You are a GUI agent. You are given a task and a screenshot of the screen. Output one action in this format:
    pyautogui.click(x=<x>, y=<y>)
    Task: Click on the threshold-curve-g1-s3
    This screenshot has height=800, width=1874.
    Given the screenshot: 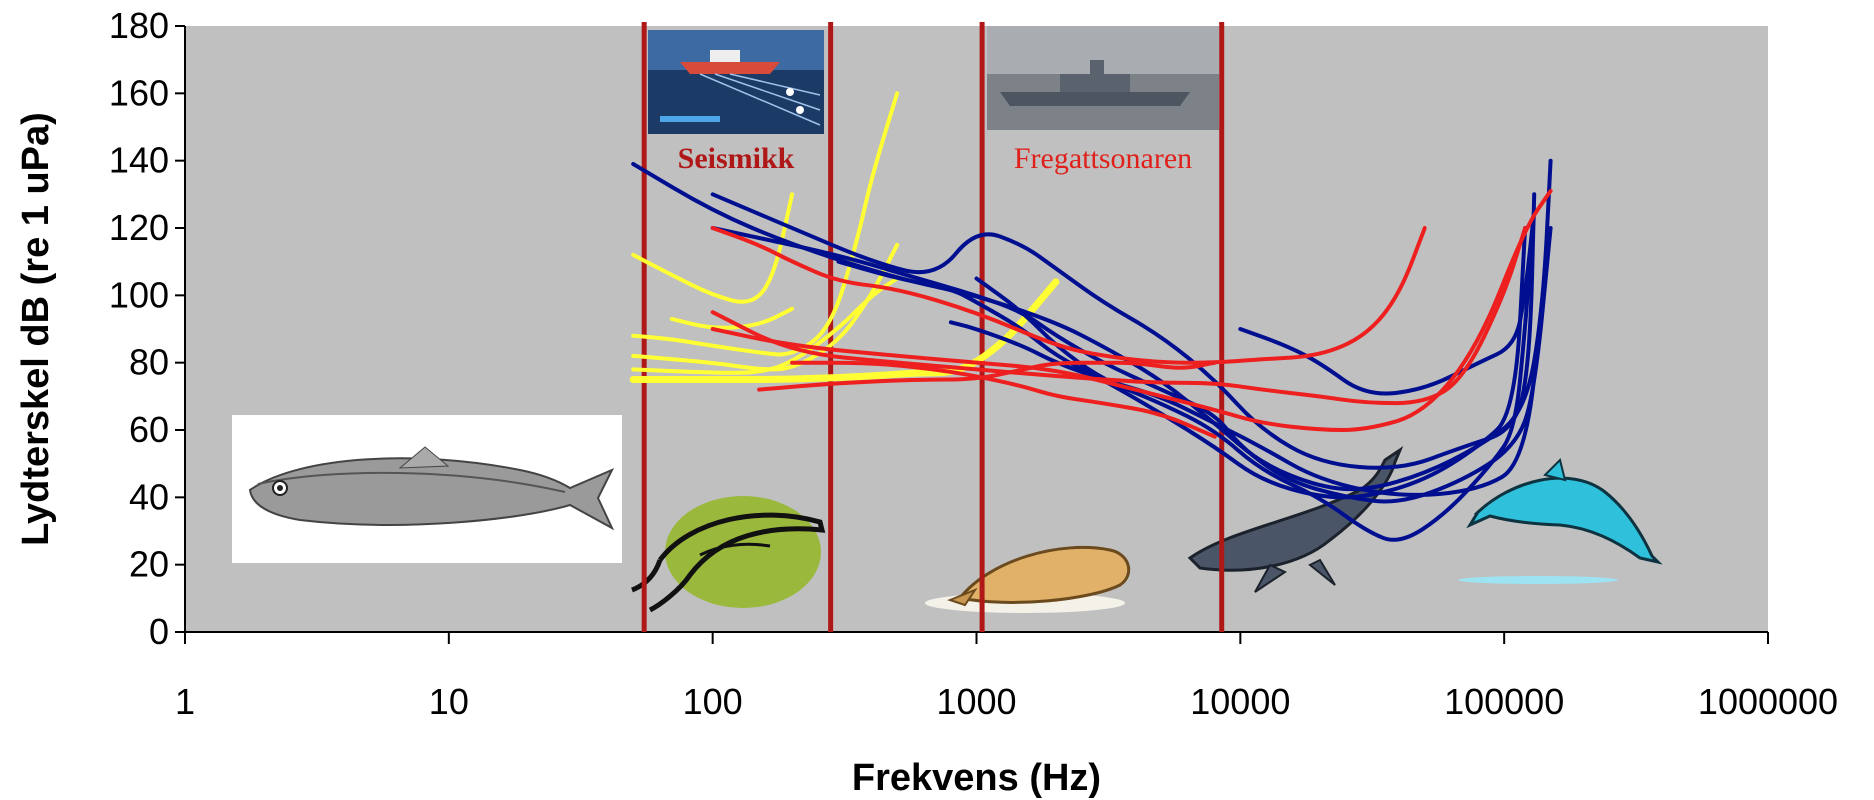 What is the action you would take?
    pyautogui.click(x=1255, y=375)
    